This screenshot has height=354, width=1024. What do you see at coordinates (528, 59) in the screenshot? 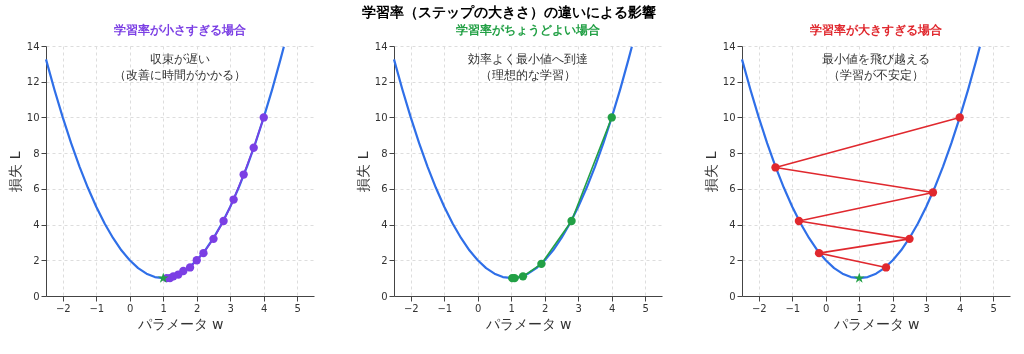
I see `annotation: 効率よく最小値へ到達` at bounding box center [528, 59].